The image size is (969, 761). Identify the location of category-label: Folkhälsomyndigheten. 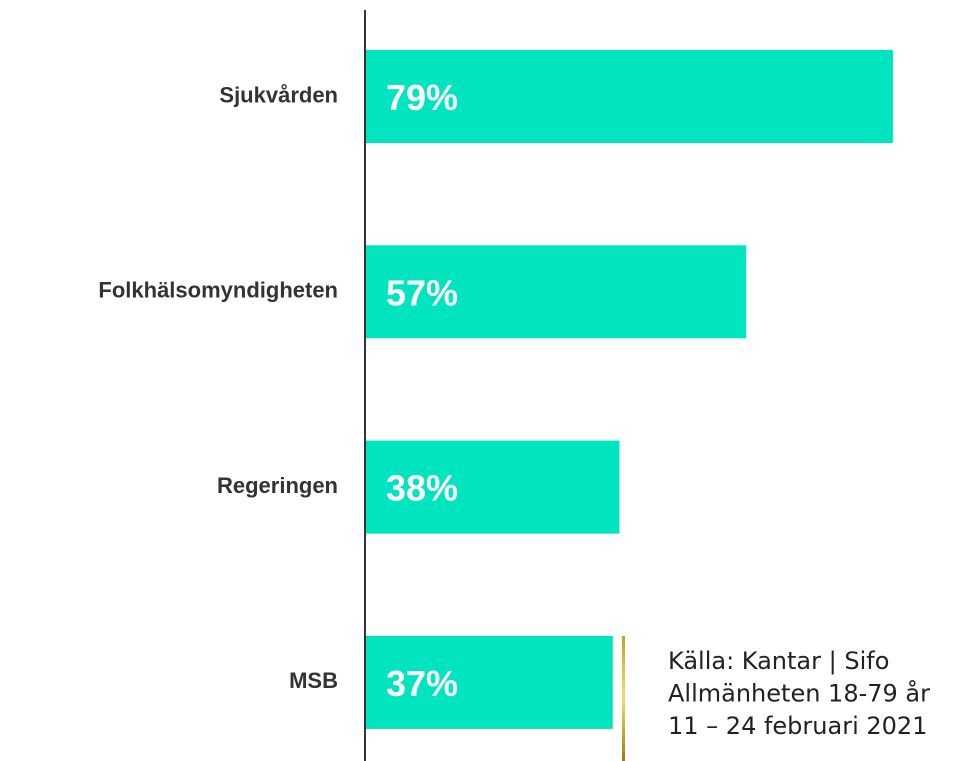
(218, 290).